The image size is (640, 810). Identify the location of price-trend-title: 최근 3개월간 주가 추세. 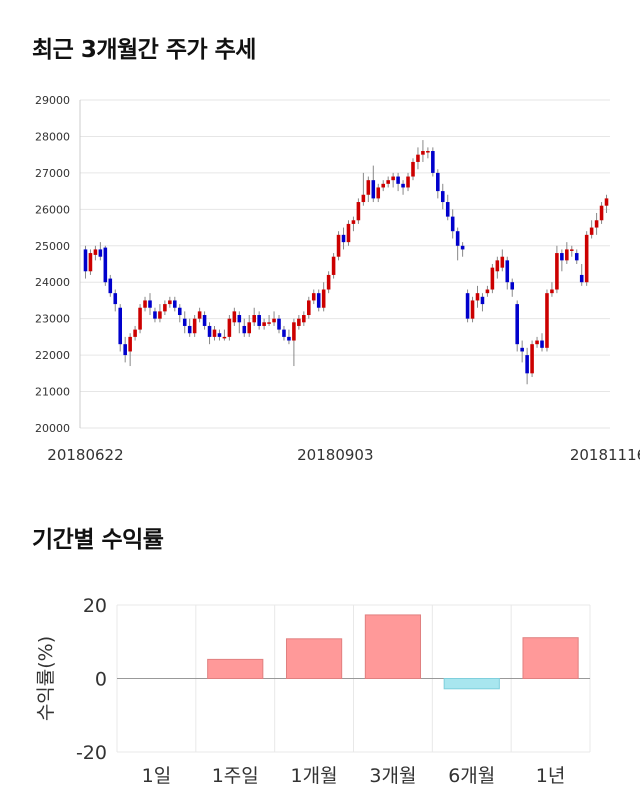
(144, 50).